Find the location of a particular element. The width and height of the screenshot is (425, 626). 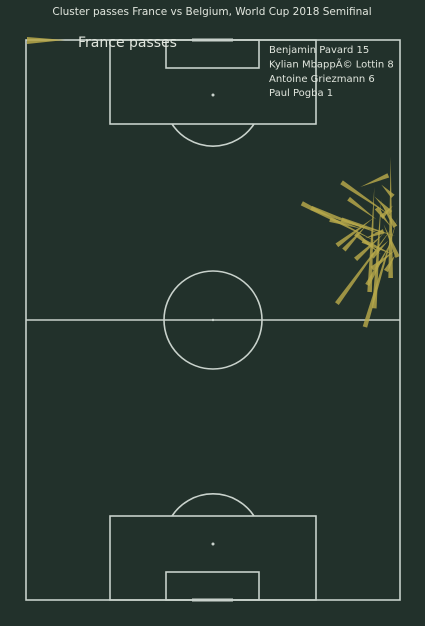

bottom-penalty-arc is located at coordinates (213, 505).